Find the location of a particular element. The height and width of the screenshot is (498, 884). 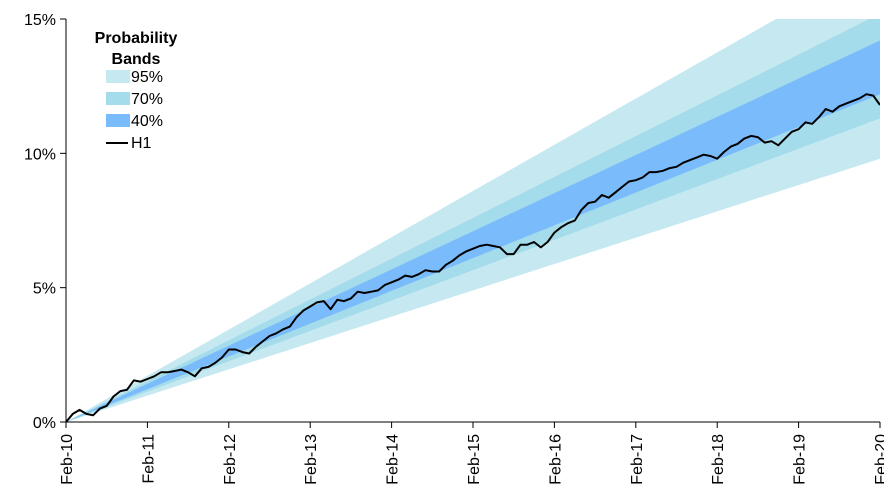

legend-label: 95% is located at coordinates (147, 77).